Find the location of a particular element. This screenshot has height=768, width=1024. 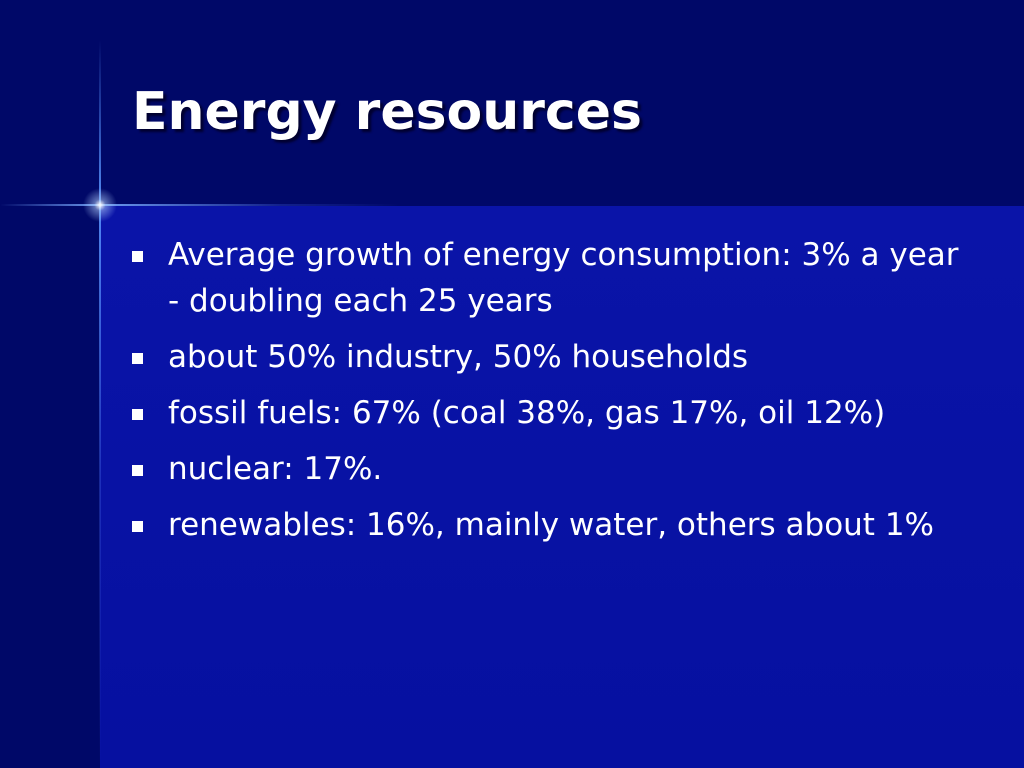

side-panel is located at coordinates (50, 384).